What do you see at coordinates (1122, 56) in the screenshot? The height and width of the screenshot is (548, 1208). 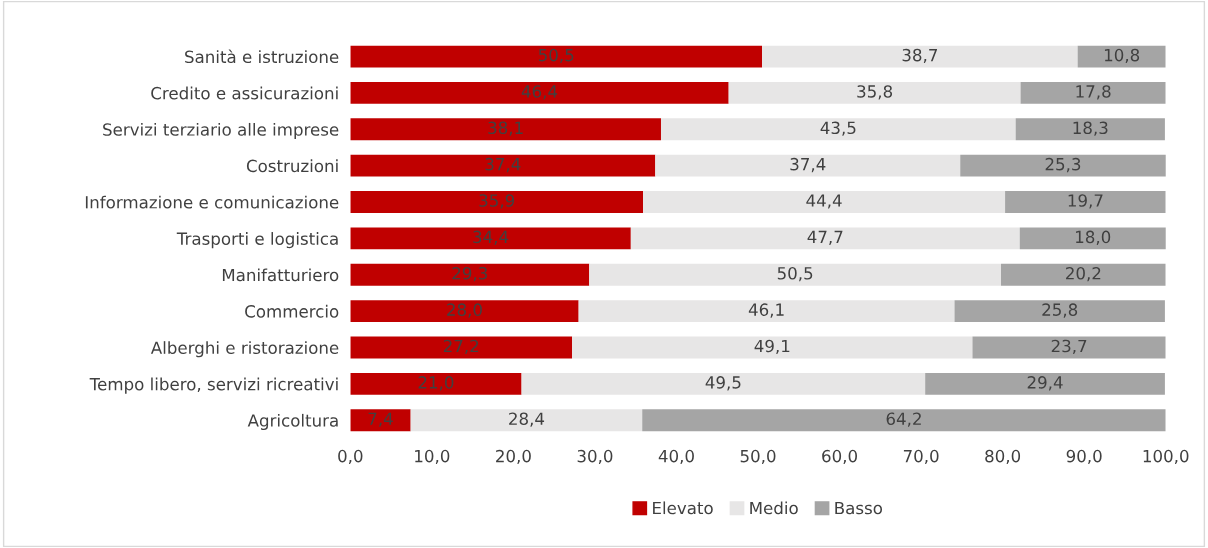 I see `data-label: 10,8` at bounding box center [1122, 56].